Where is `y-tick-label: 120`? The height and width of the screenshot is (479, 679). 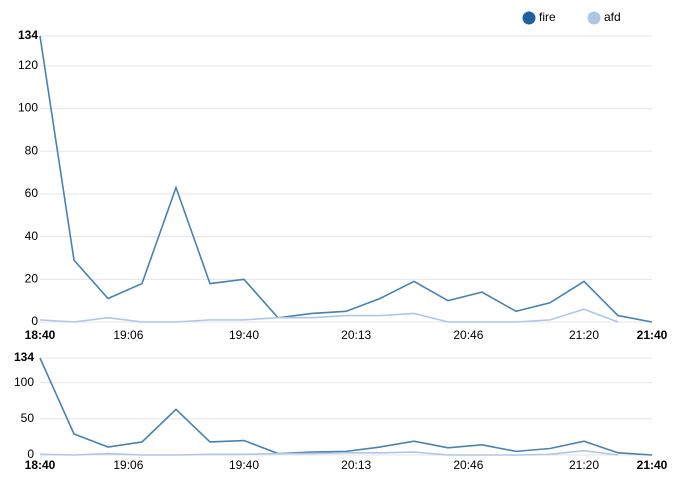 y-tick-label: 120 is located at coordinates (28, 65).